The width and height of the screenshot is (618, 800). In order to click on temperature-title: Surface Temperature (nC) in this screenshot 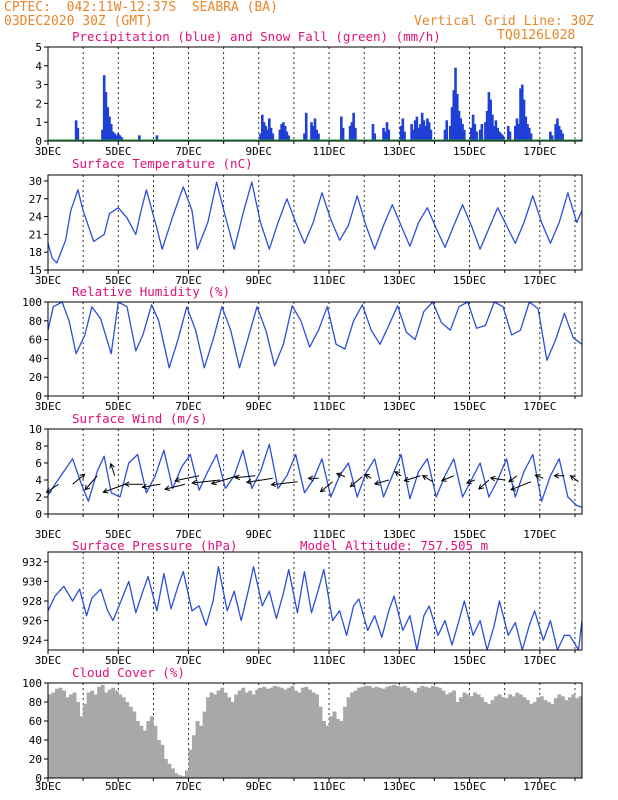, I will do `click(162, 163)`.